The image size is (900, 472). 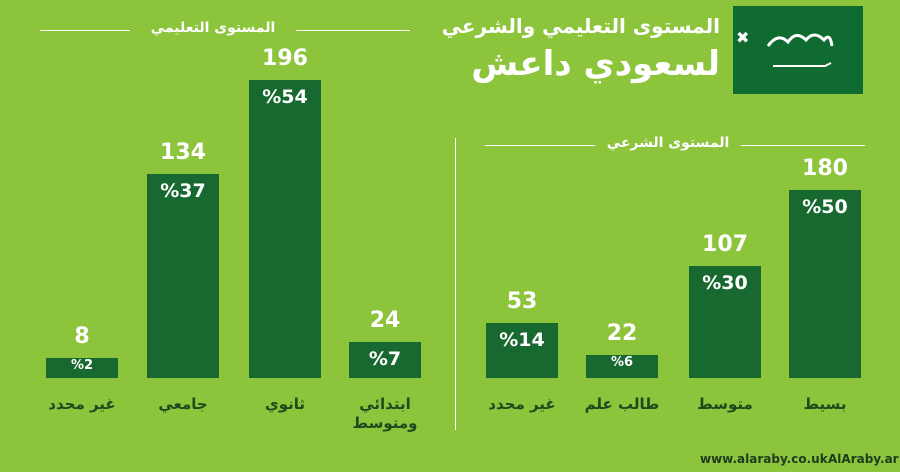 What do you see at coordinates (213, 28) in the screenshot?
I see `chart-title: المستوى التعليمي` at bounding box center [213, 28].